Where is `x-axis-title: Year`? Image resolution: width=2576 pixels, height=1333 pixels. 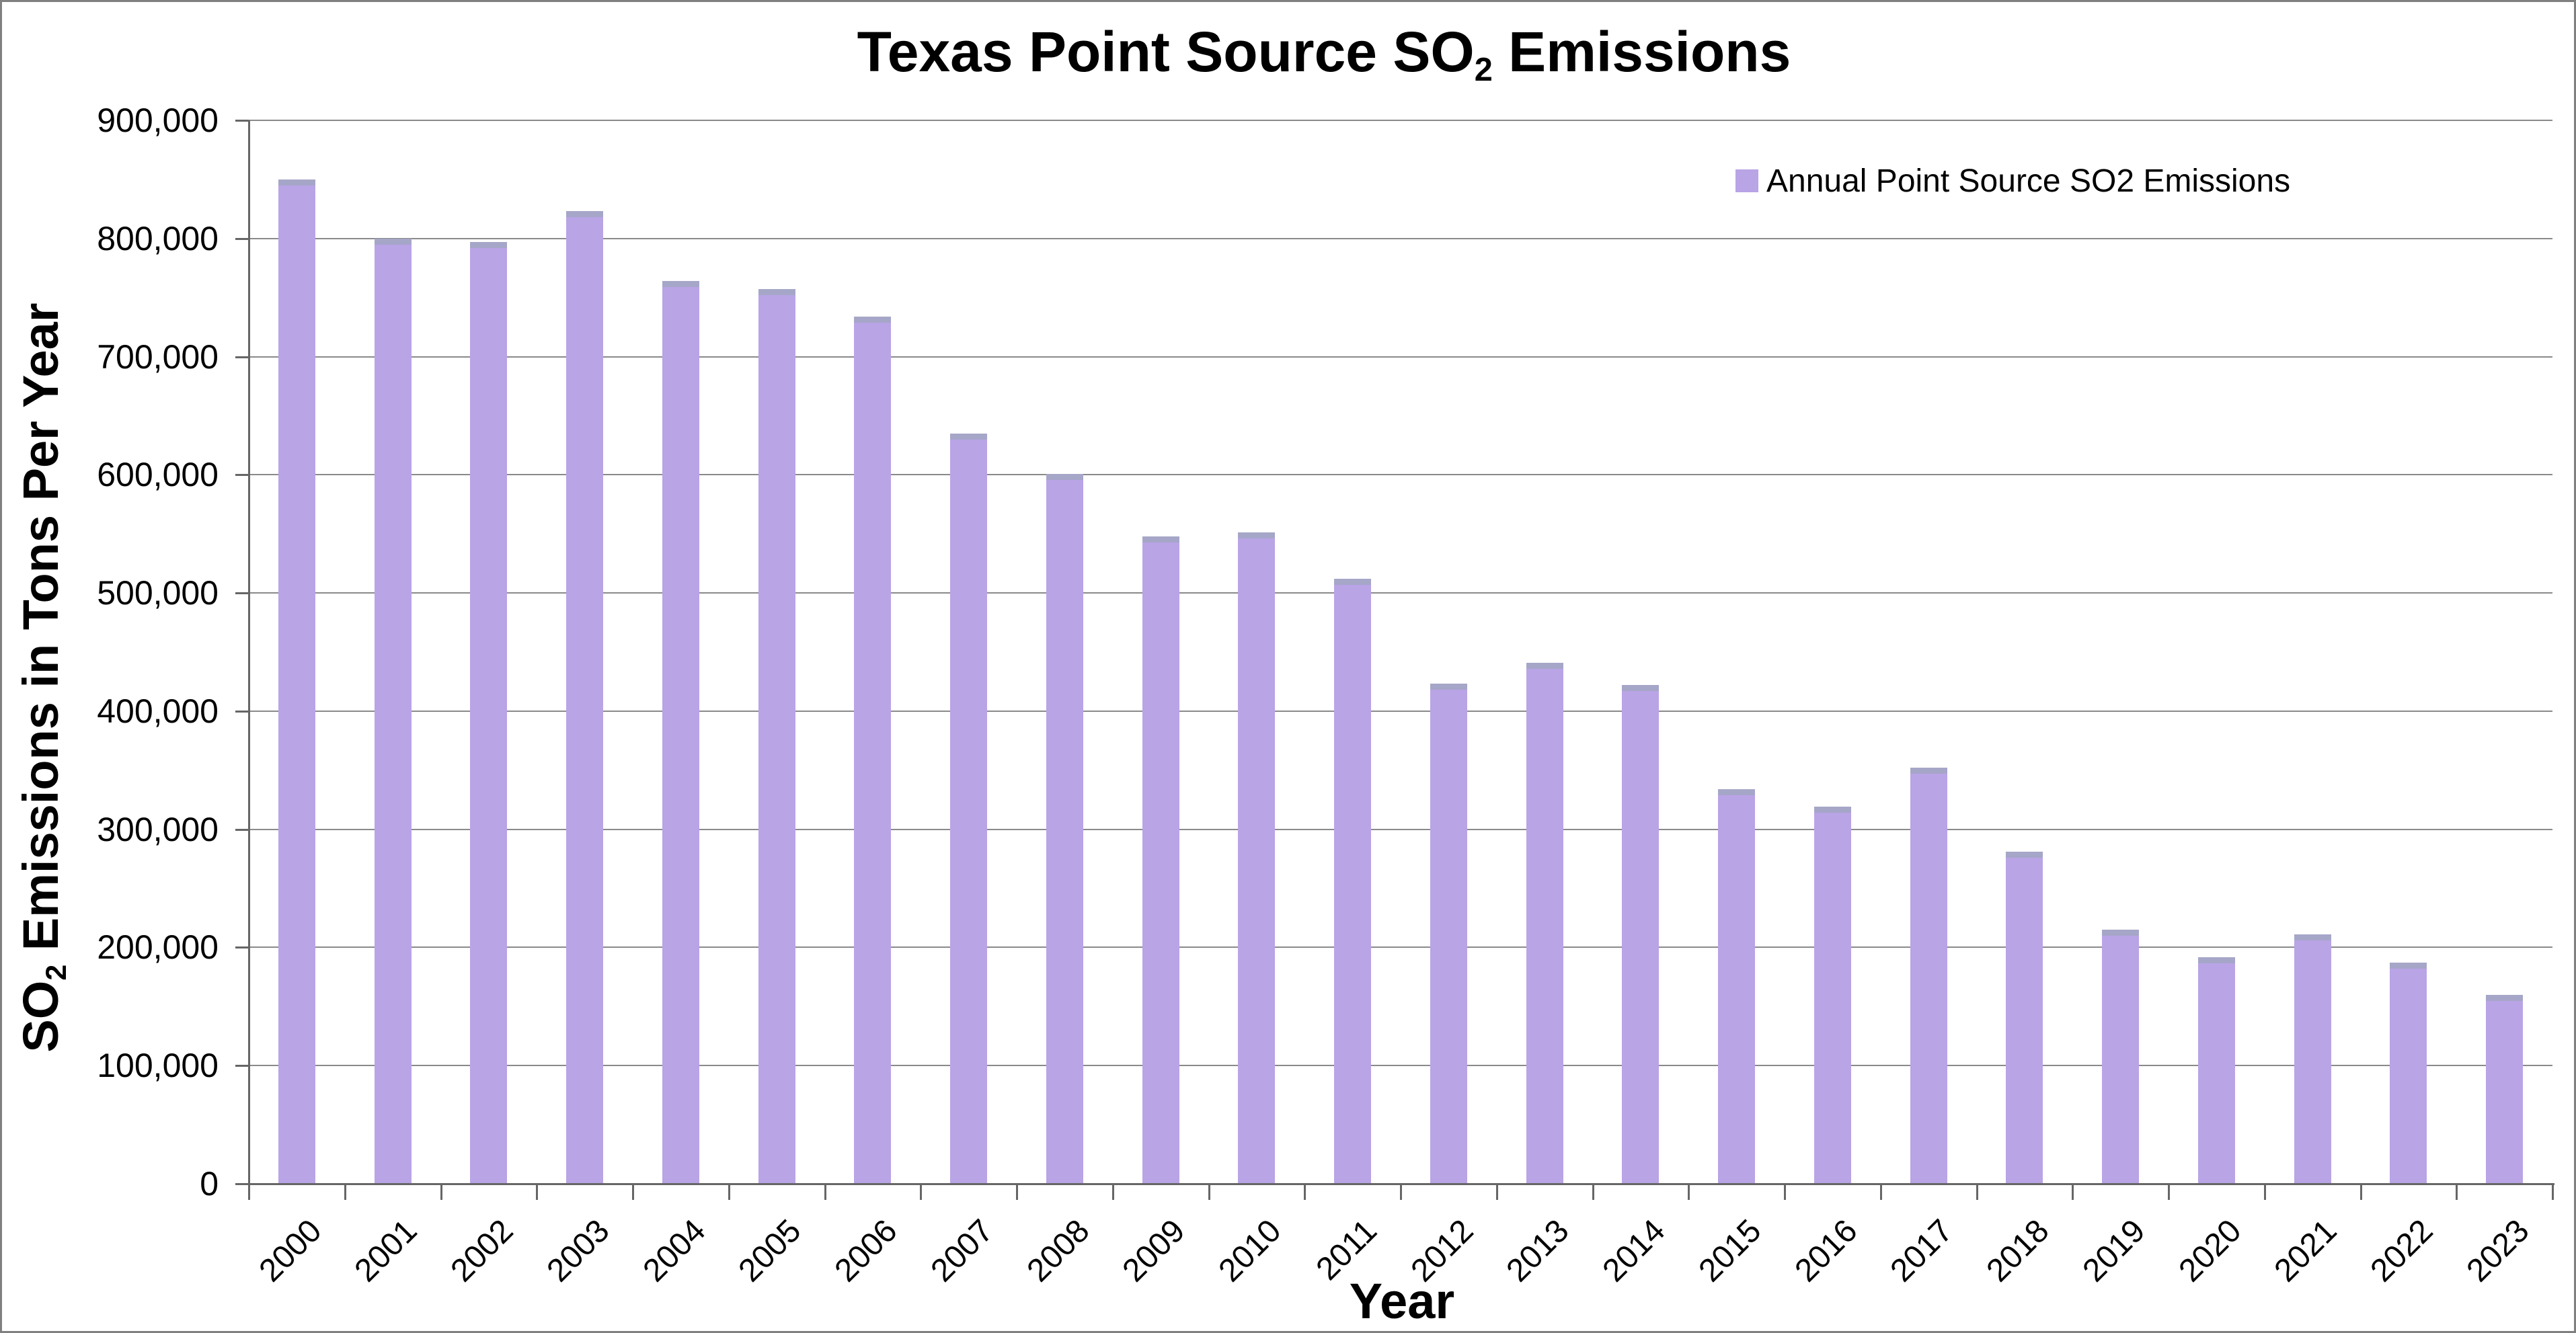
x-axis-title: Year is located at coordinates (1402, 1301).